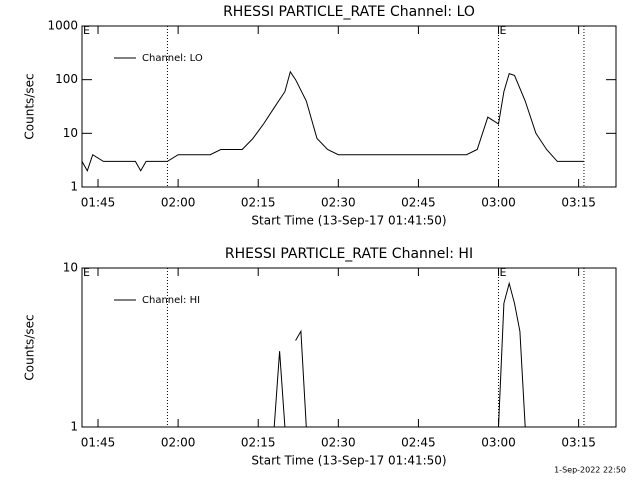  I want to click on legend-label: Channel: HI, so click(171, 300).